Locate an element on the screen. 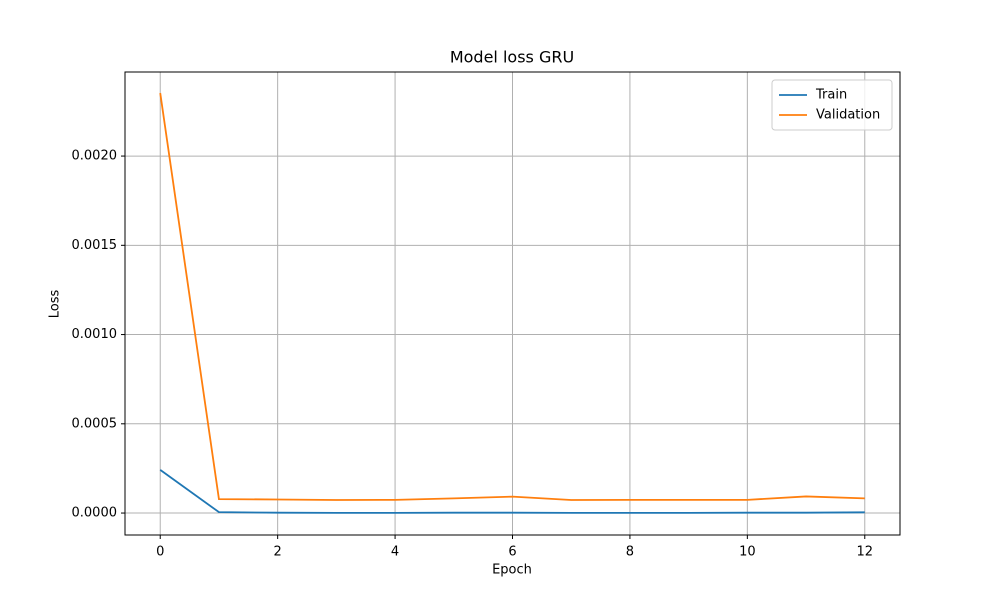 The image size is (1000, 600). legend: Train Validation is located at coordinates (832, 105).